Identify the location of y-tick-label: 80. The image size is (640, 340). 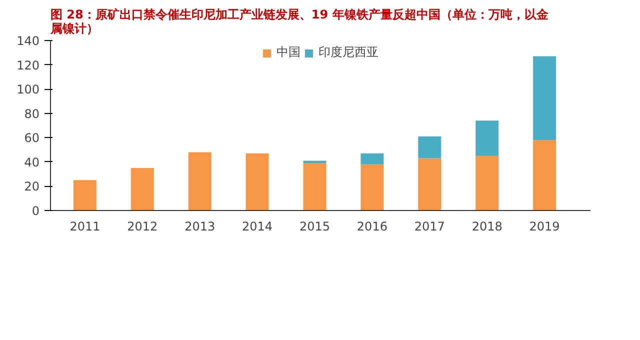
(32, 113).